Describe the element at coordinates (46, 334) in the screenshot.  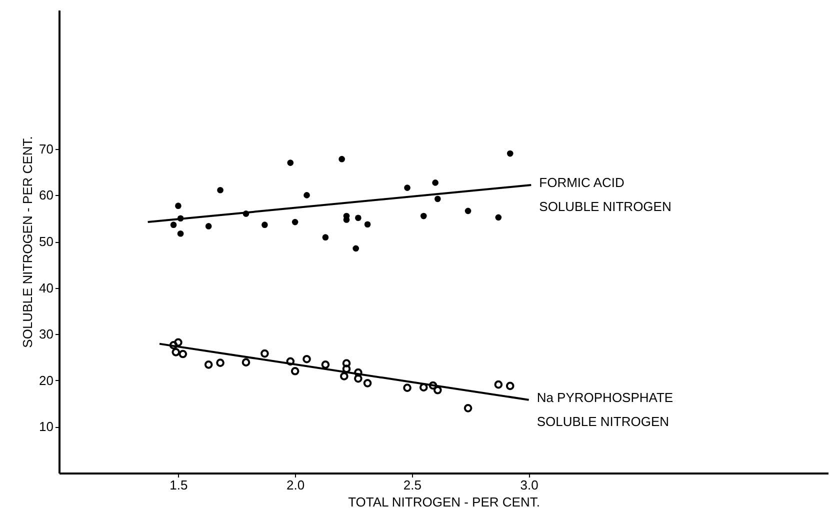
I see `y-tick-label: 30` at that location.